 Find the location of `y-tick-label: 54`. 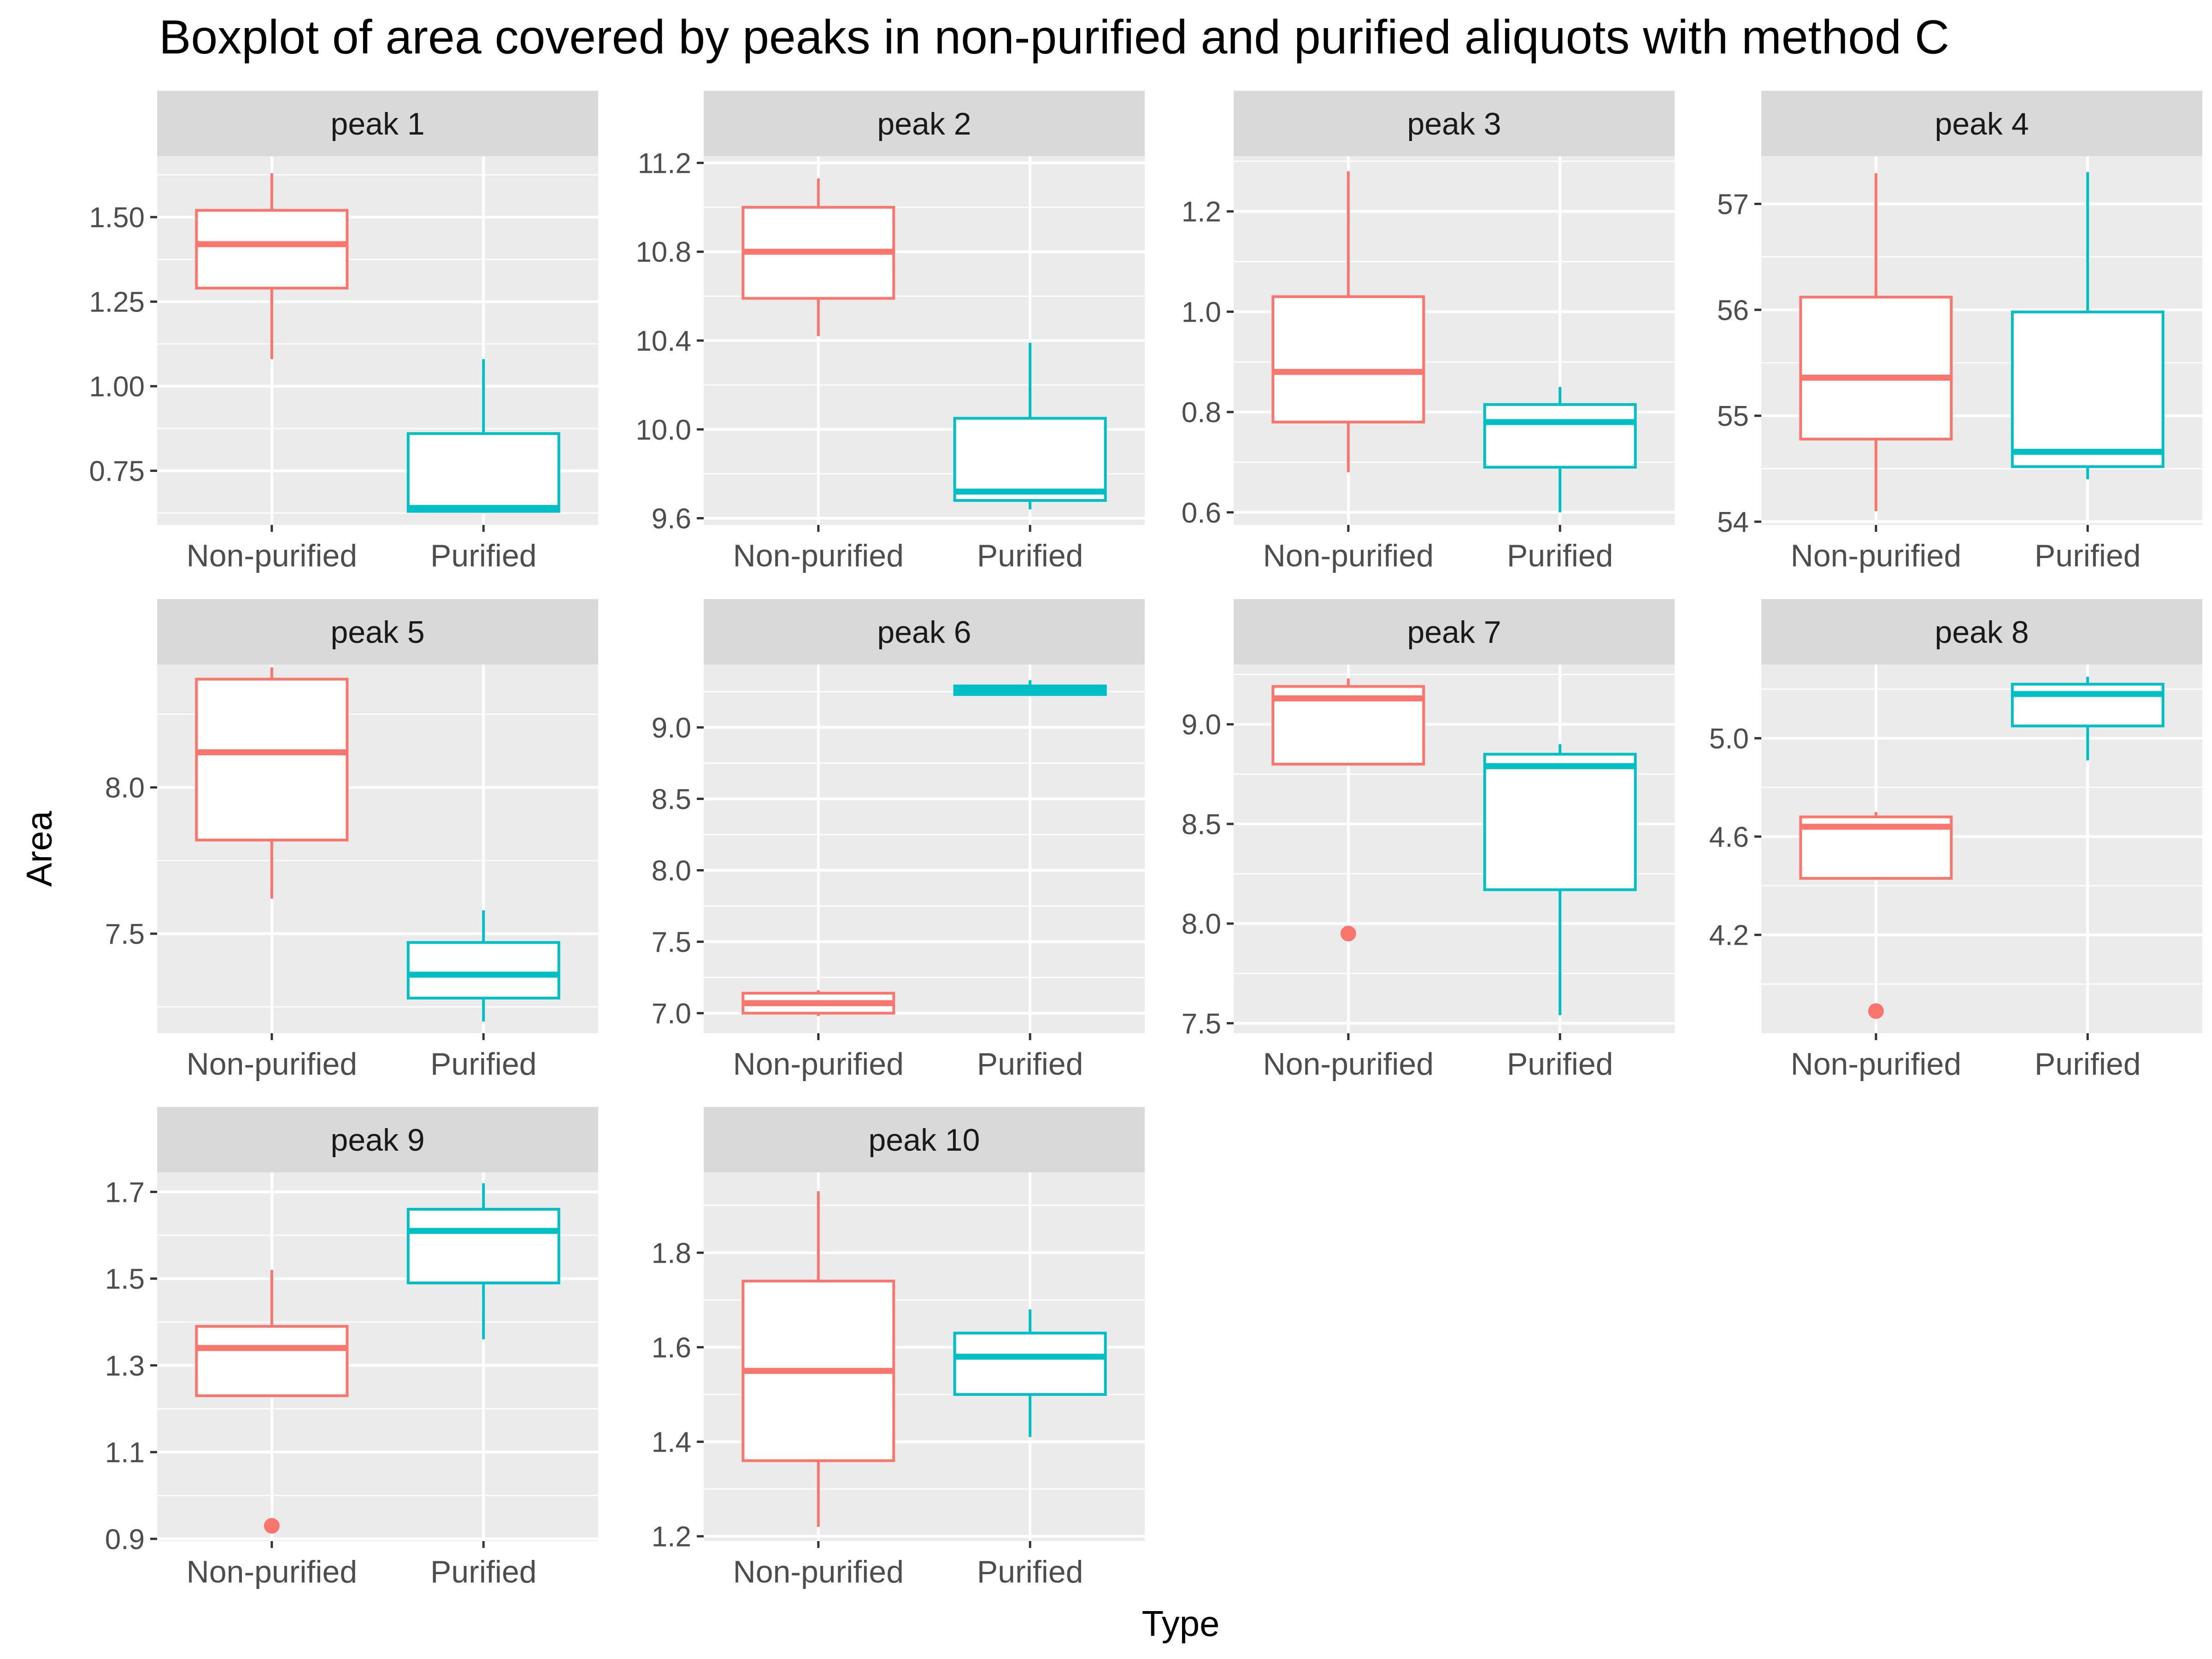

y-tick-label: 54 is located at coordinates (1733, 522).